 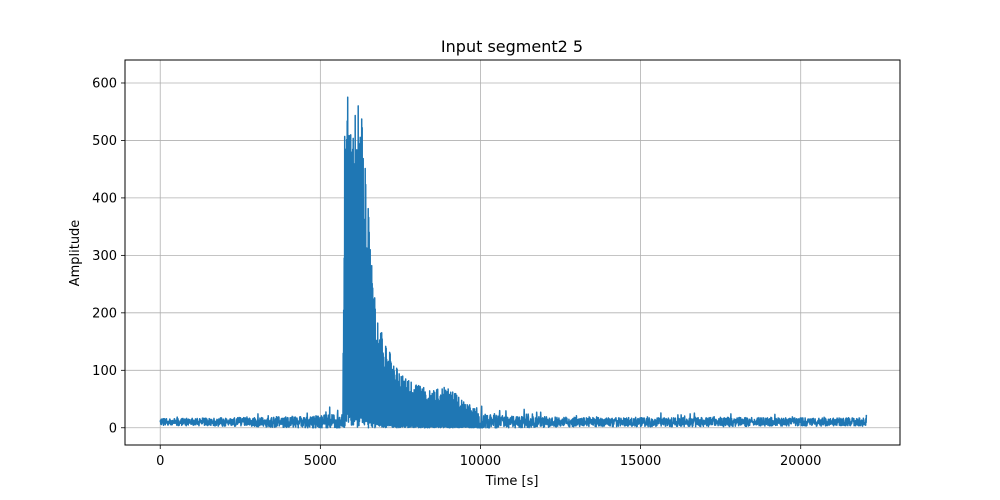 I want to click on x-axis: 0 5000 10000 15000 20000, so click(x=488, y=457).